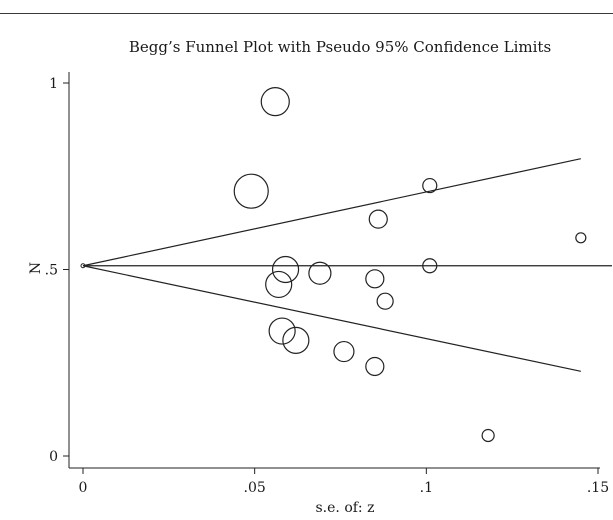 This screenshot has height=520, width=613. Describe the element at coordinates (36, 268) in the screenshot. I see `y-axis-label: N` at that location.